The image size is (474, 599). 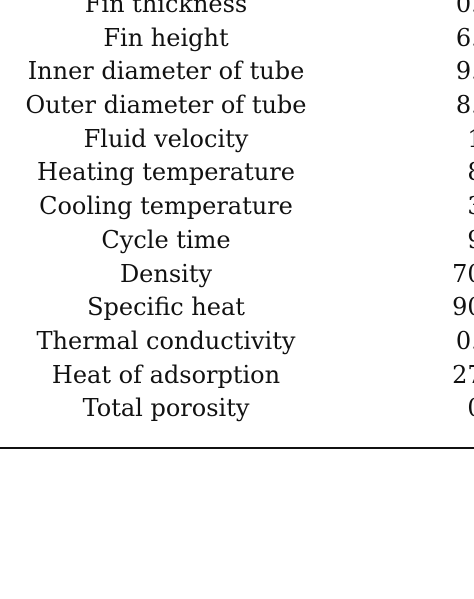 What do you see at coordinates (166, 408) in the screenshot?
I see `parameter-name: Total porosity` at bounding box center [166, 408].